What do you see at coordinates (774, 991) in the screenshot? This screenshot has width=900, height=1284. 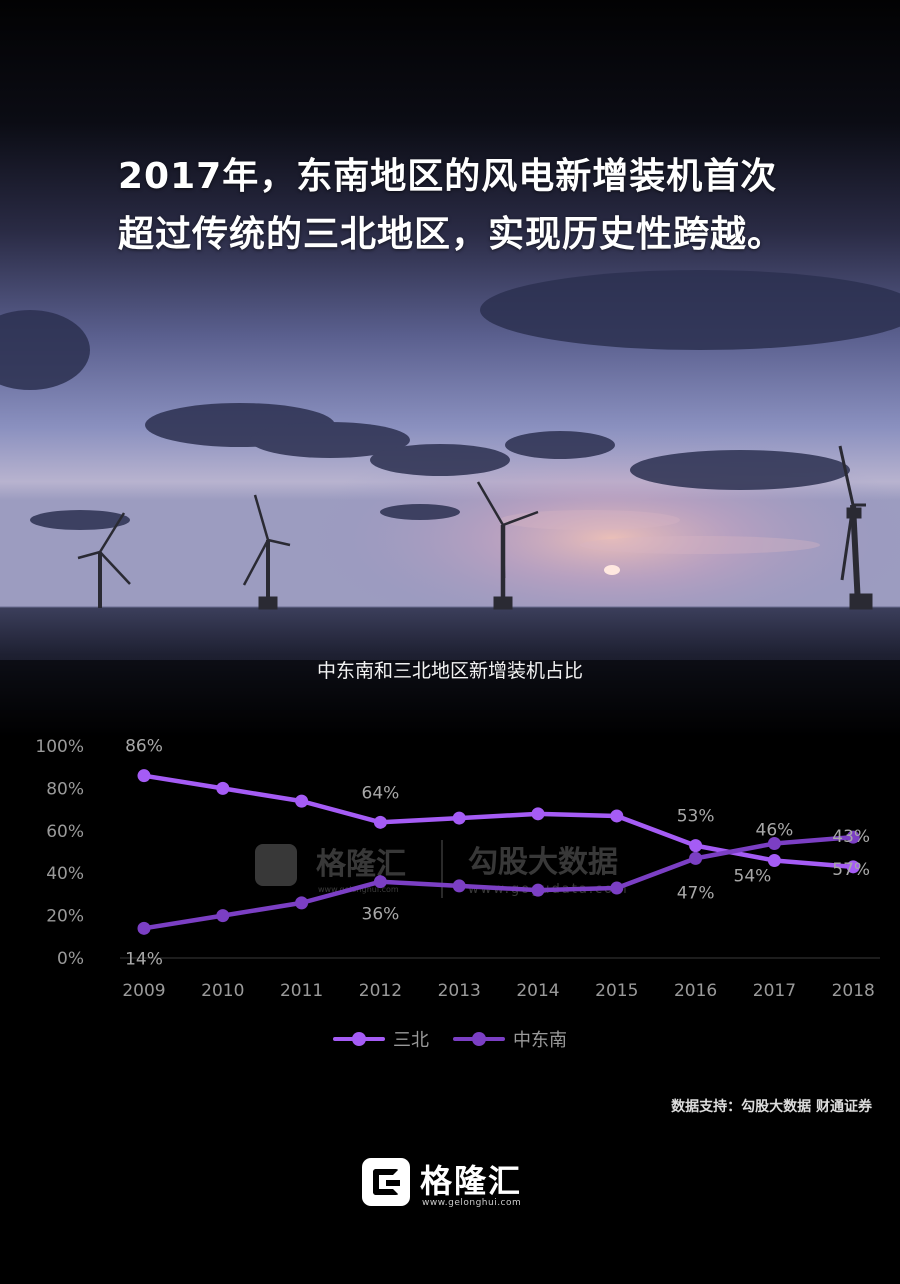 I see `x-tick-label: 2017` at bounding box center [774, 991].